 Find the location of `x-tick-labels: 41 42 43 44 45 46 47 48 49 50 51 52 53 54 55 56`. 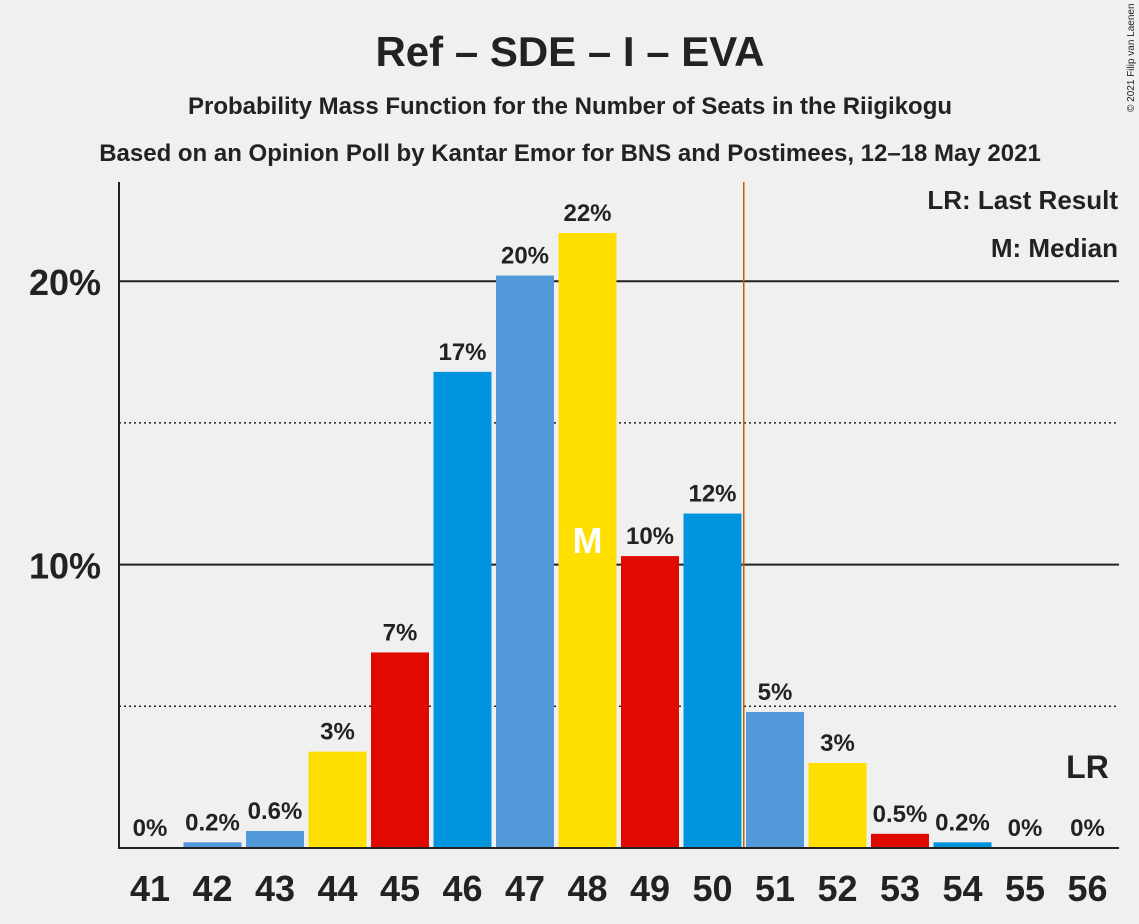

x-tick-labels: 41 42 43 44 45 46 47 48 49 50 51 52 53 54 55 56 is located at coordinates (619, 888).